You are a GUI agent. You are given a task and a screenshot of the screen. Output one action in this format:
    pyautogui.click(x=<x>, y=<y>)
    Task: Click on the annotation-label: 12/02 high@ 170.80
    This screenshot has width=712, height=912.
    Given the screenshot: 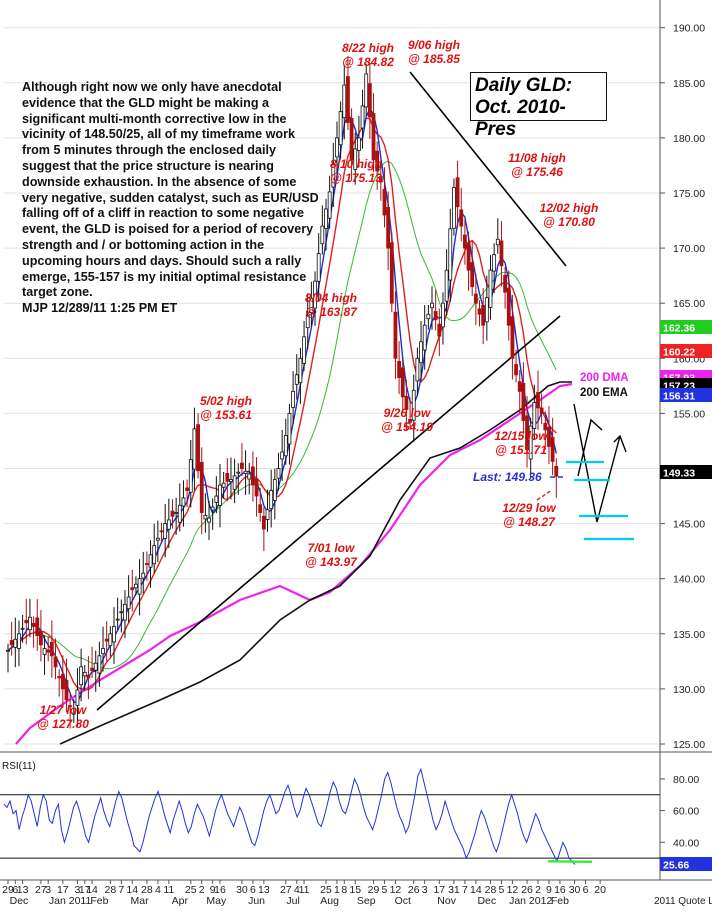 What is the action you would take?
    pyautogui.click(x=569, y=215)
    